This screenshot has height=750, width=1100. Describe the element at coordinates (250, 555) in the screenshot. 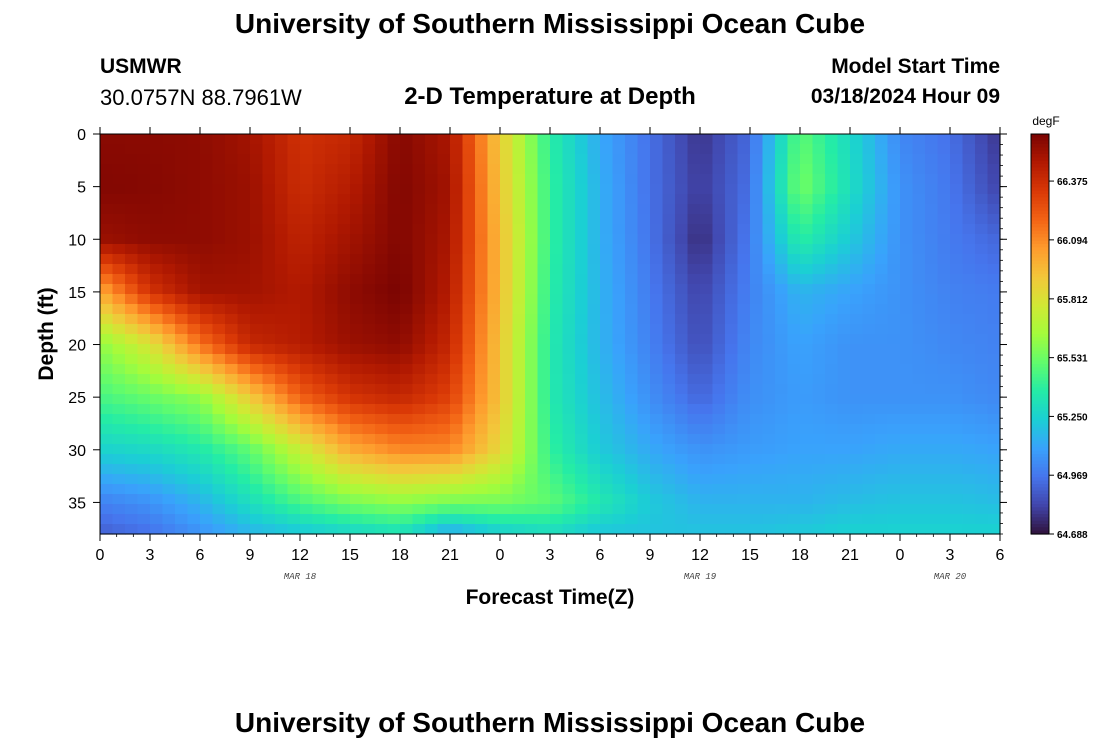

I see `x-tick-label: 9` at that location.